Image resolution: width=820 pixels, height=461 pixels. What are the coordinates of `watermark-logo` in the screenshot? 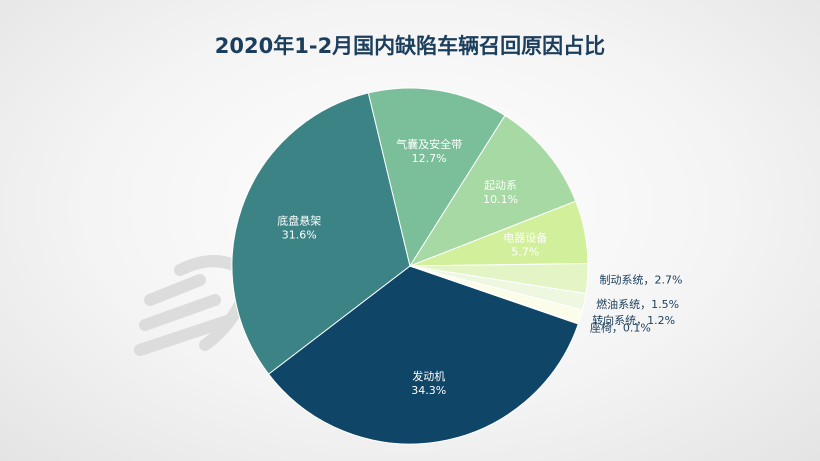 It's located at (195, 305).